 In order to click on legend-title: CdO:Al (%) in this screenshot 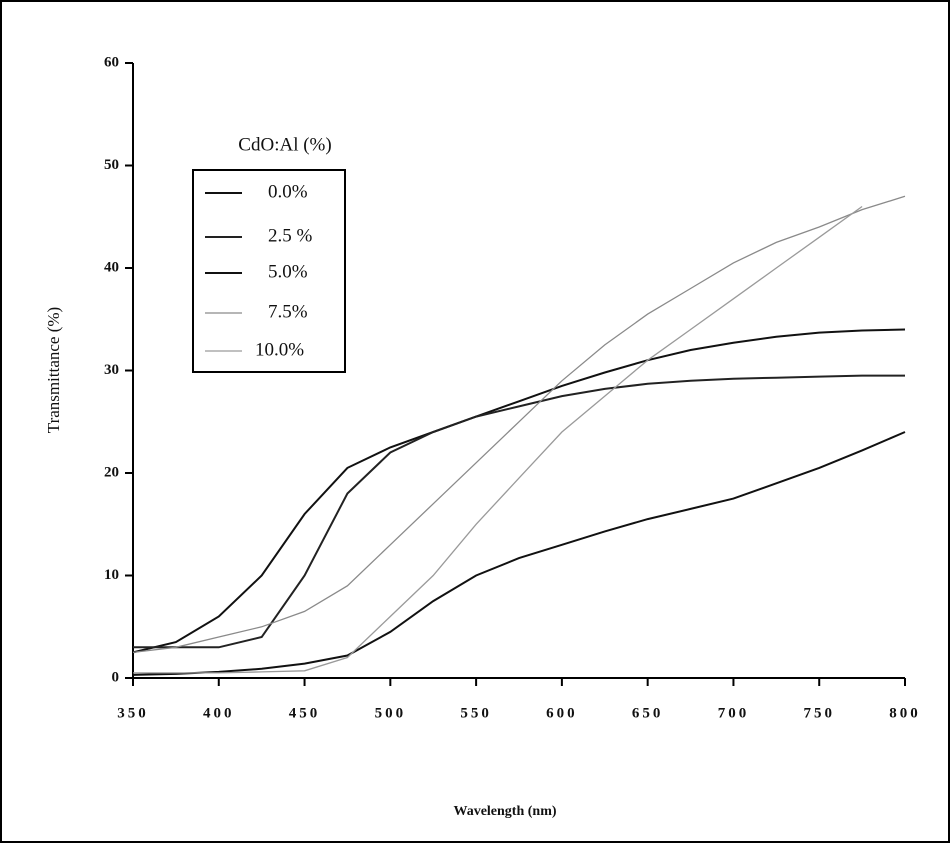, I will do `click(284, 144)`.